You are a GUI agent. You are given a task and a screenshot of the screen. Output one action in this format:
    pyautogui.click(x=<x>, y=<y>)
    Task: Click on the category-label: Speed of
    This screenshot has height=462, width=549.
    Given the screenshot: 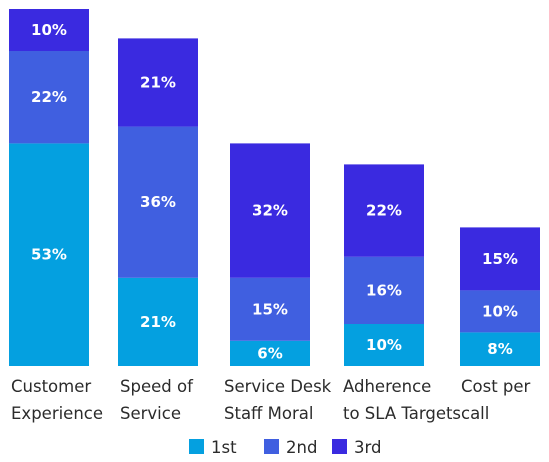 What is the action you would take?
    pyautogui.click(x=157, y=386)
    